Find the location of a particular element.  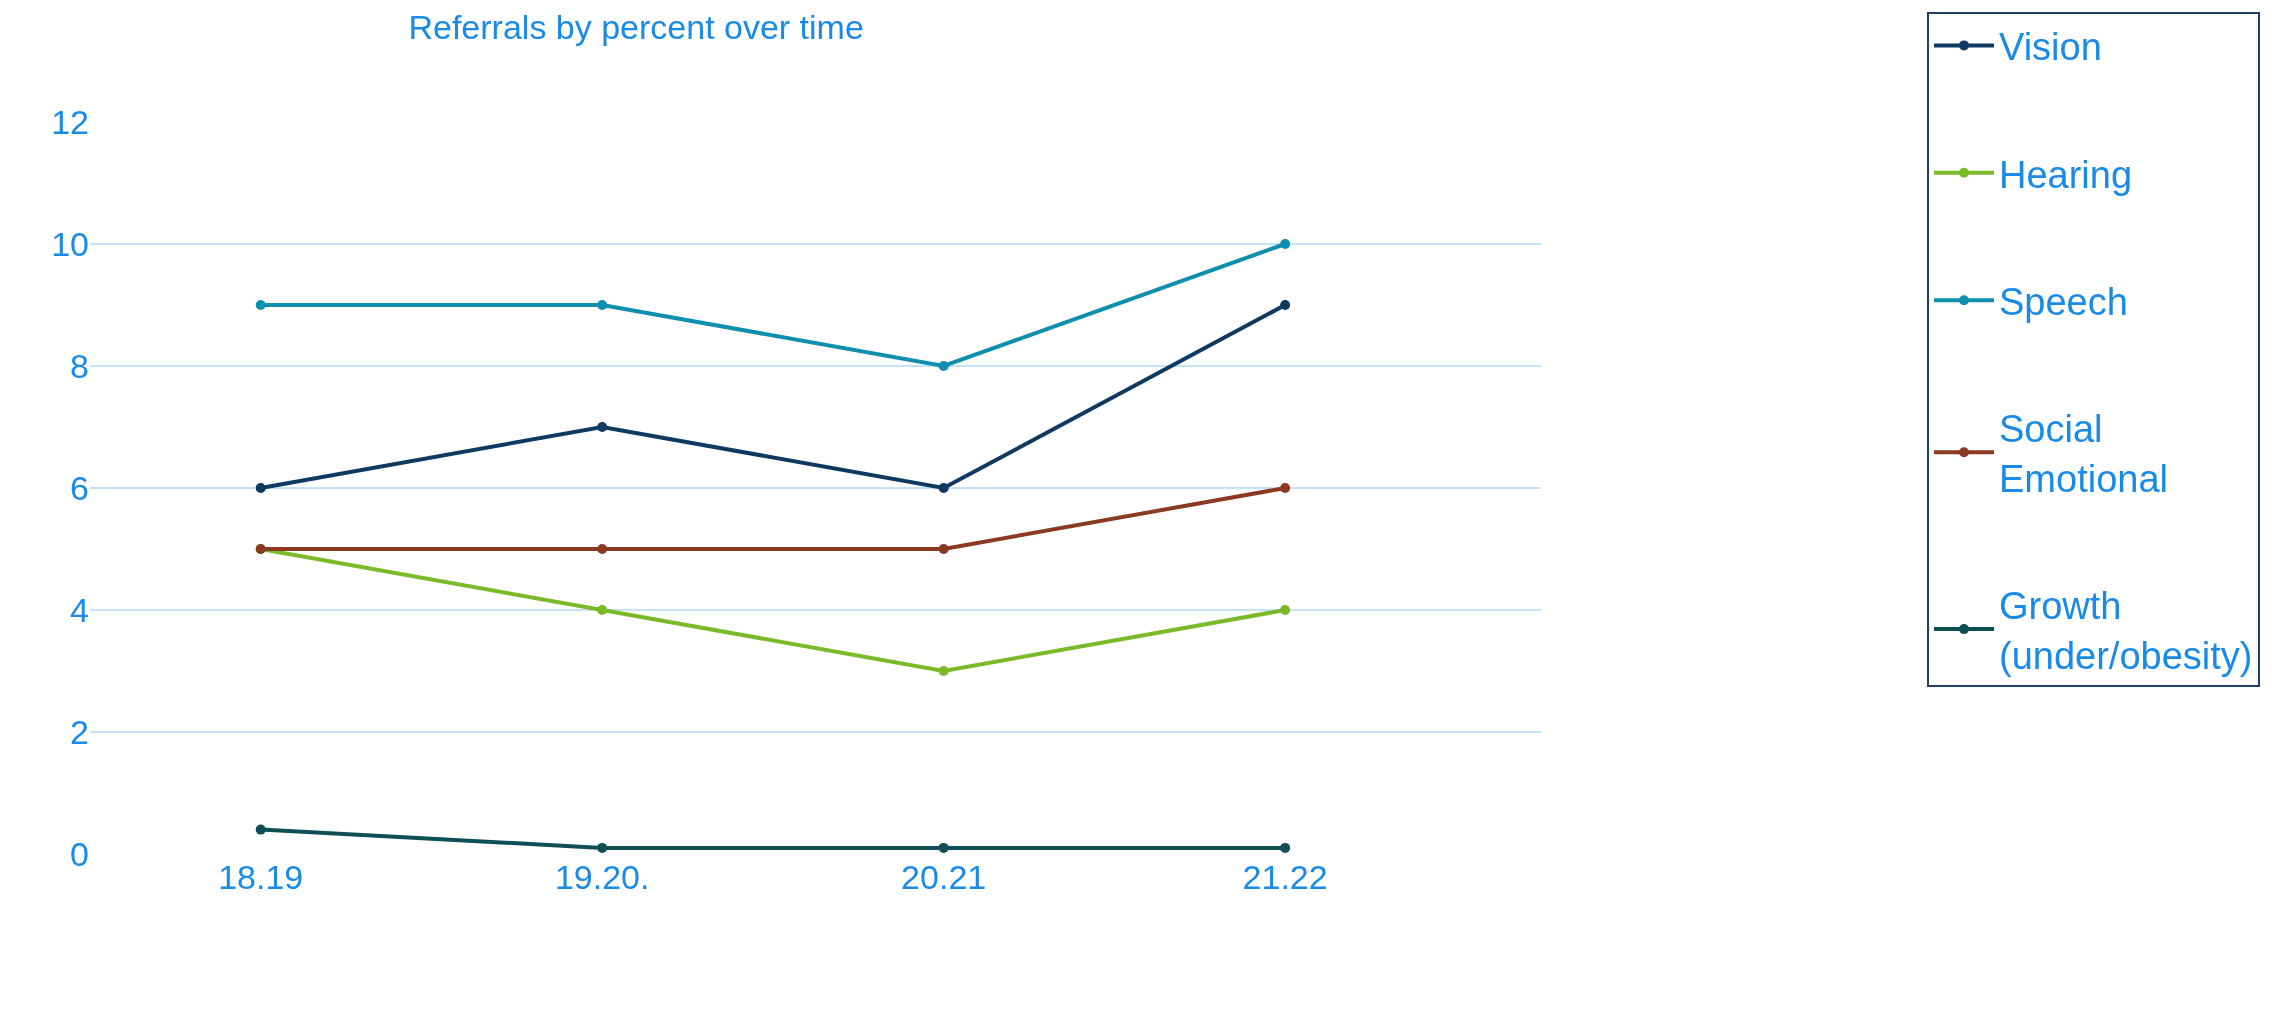

legend-label: Social Emotional is located at coordinates (2083, 454).